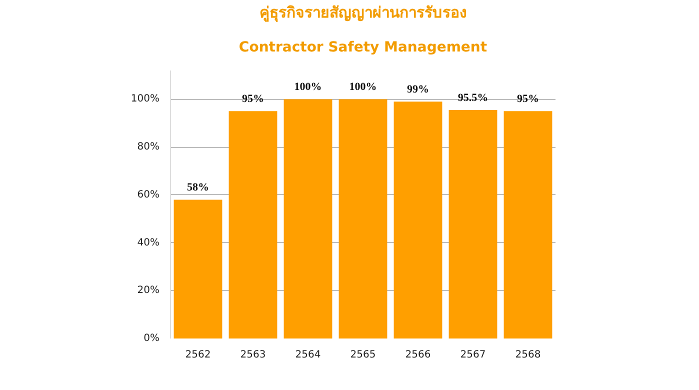 This screenshot has width=699, height=390. I want to click on x-tick-label: 2564, so click(308, 355).